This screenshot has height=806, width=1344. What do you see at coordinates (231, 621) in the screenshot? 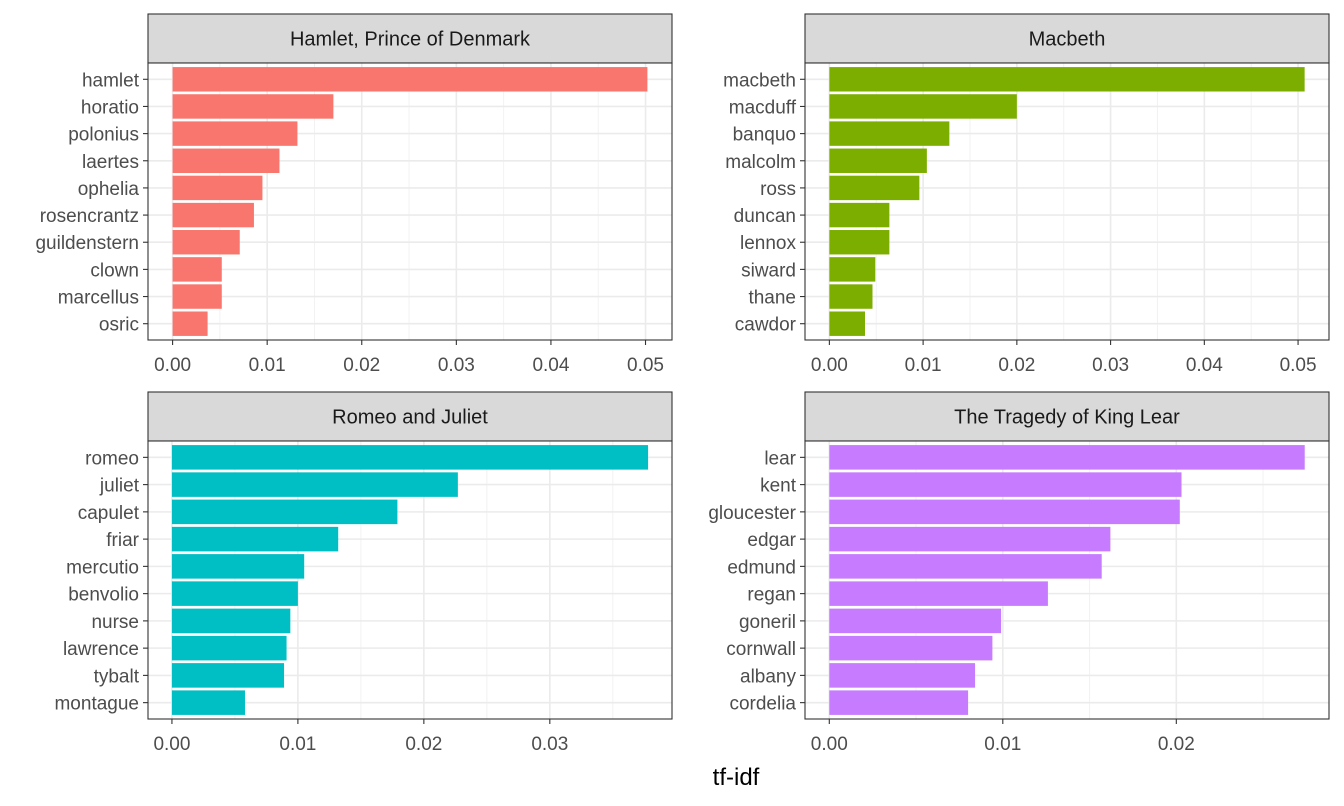
I see `bar-nurse` at bounding box center [231, 621].